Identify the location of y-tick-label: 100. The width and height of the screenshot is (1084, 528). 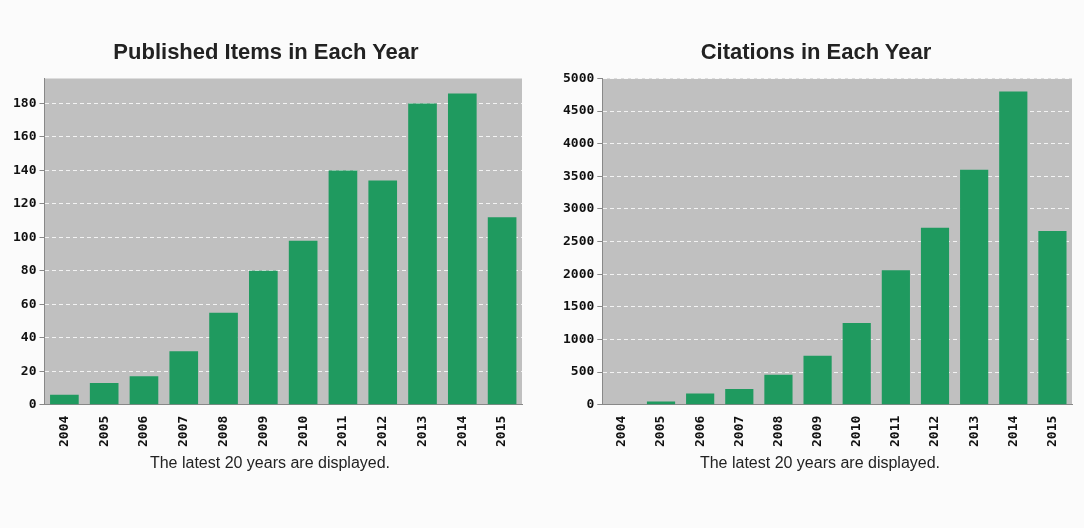
(25, 236).